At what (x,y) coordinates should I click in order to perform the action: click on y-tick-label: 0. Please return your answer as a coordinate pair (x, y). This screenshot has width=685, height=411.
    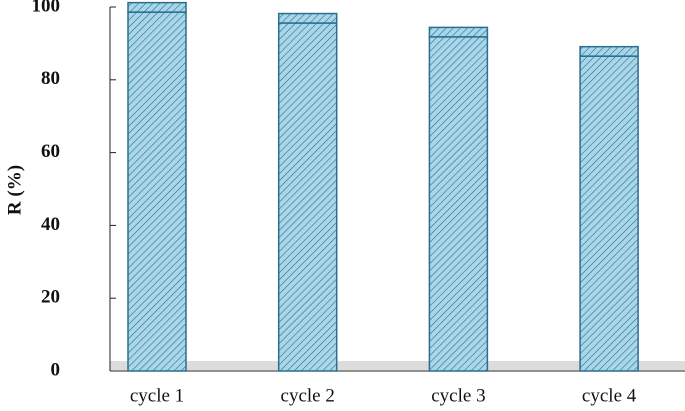
    Looking at the image, I should click on (56, 369).